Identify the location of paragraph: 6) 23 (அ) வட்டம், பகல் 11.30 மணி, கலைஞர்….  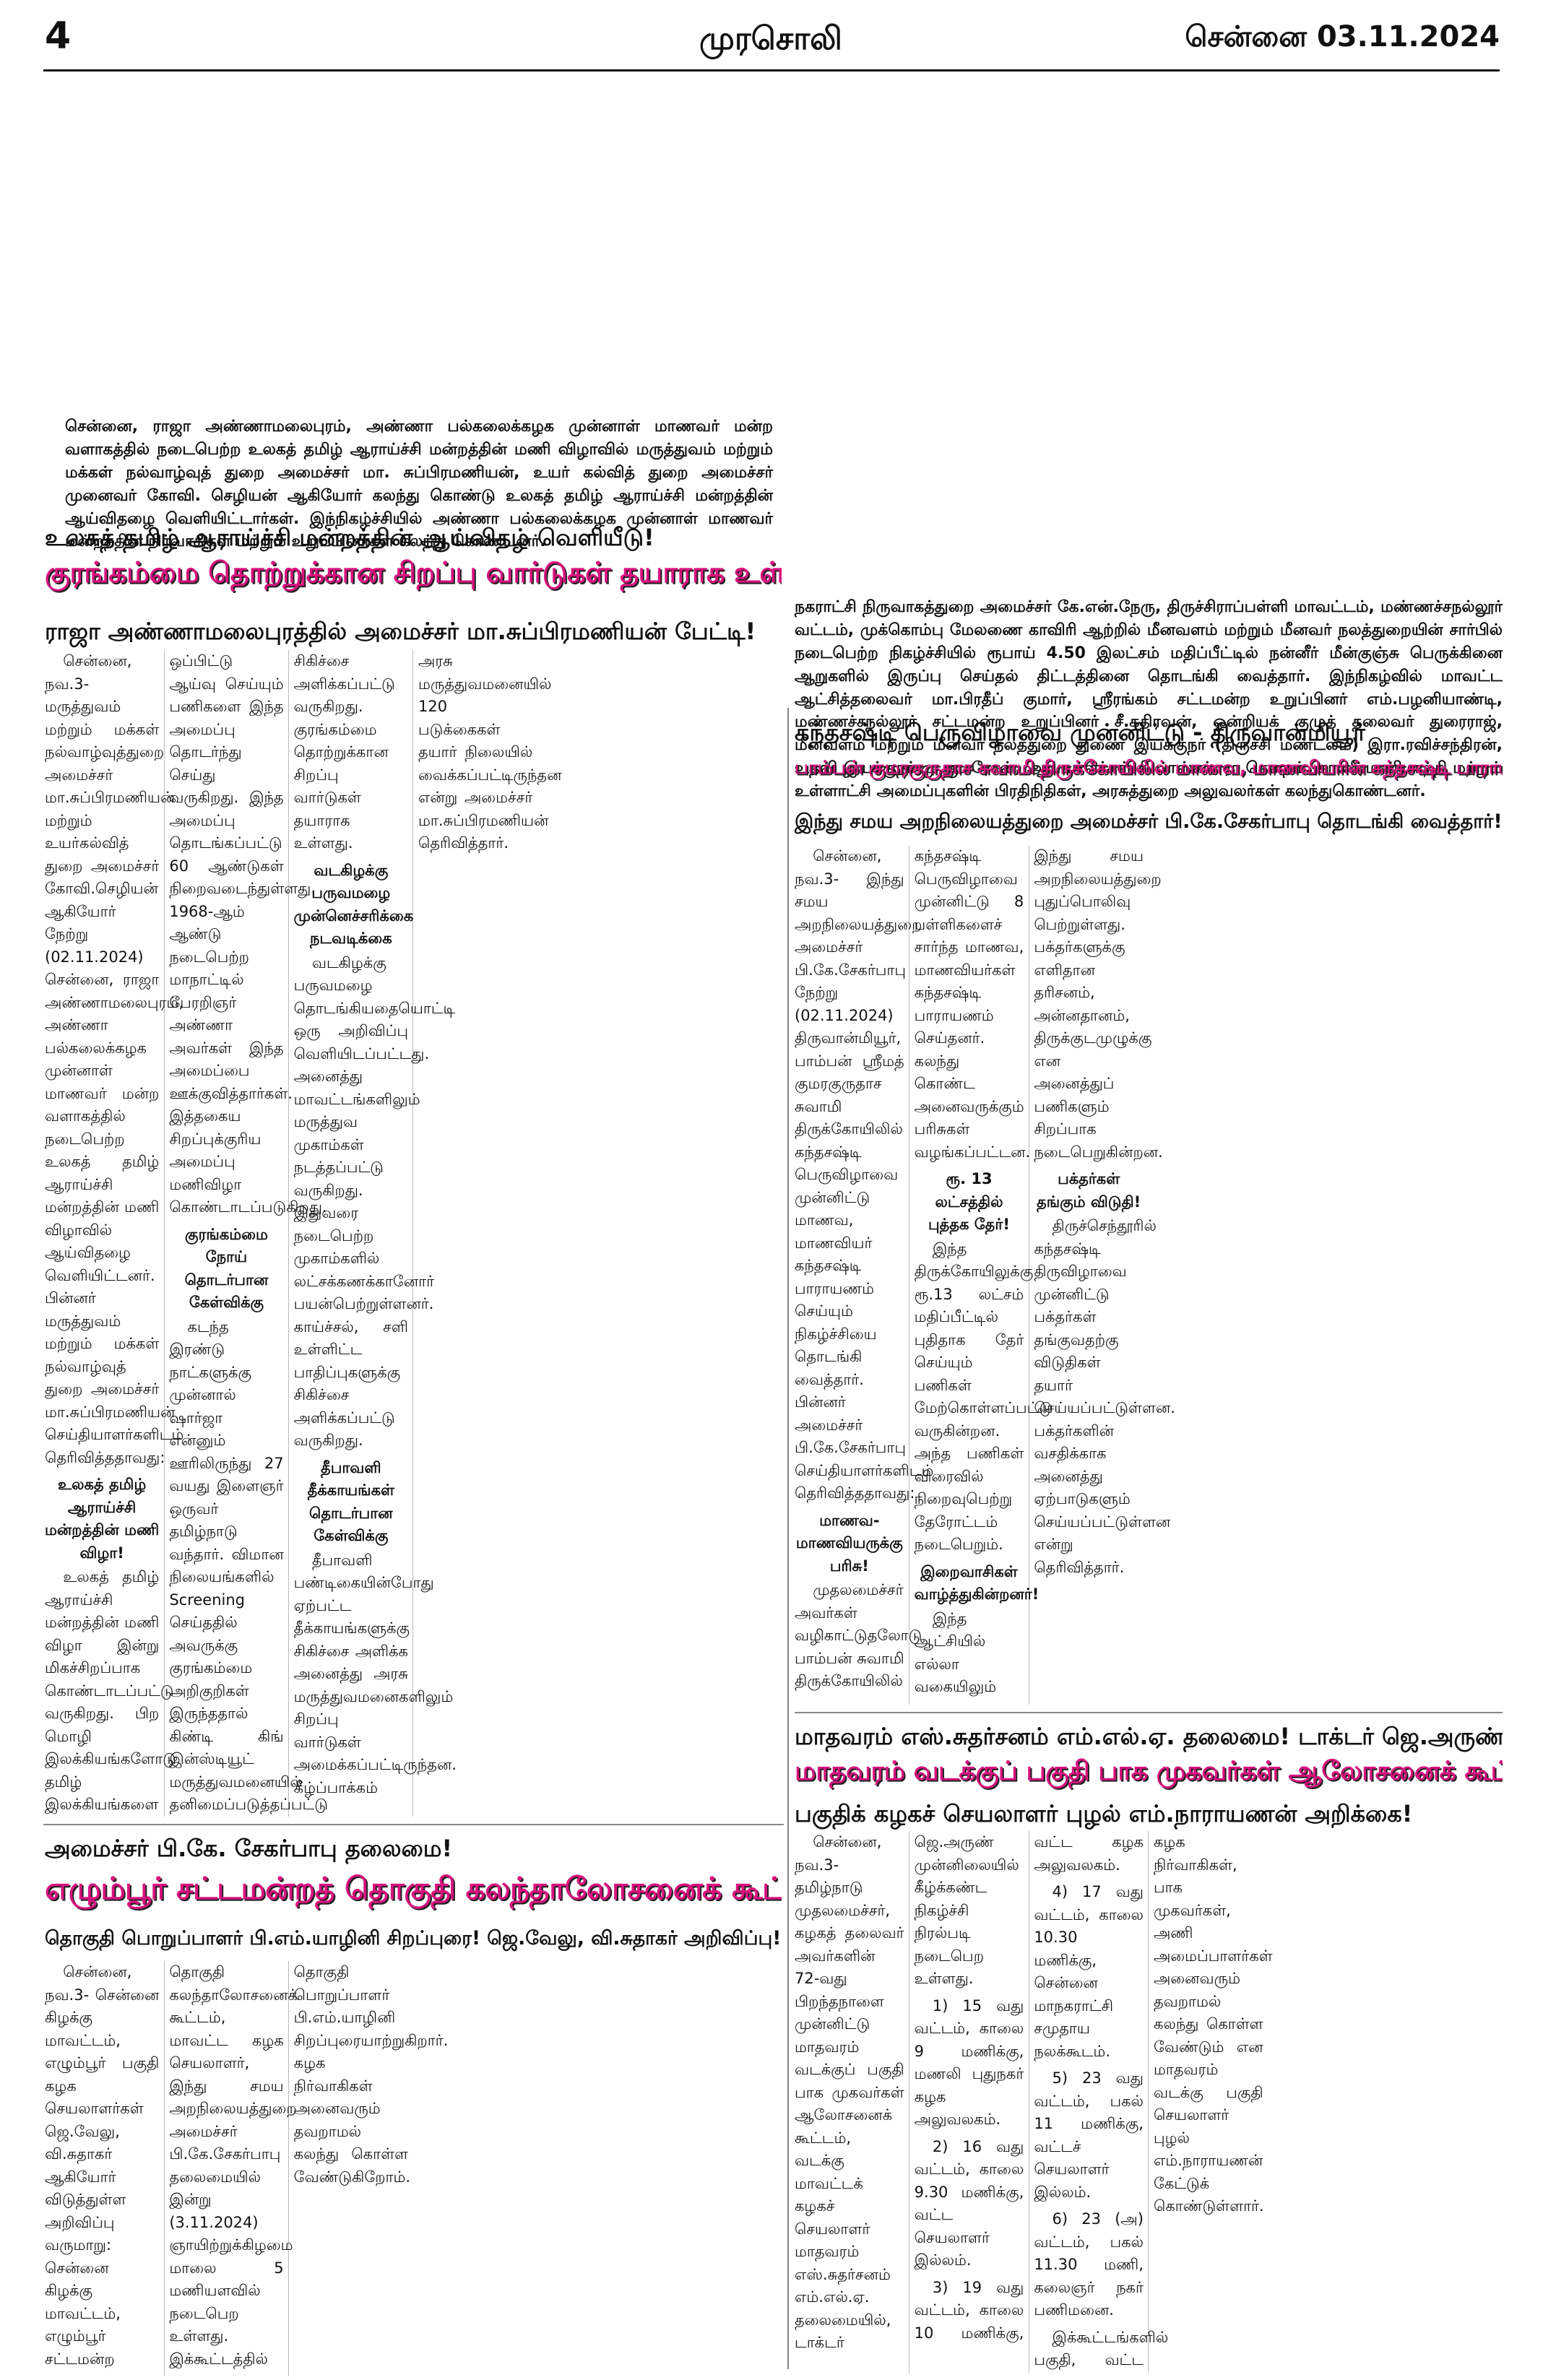
(1089, 2264).